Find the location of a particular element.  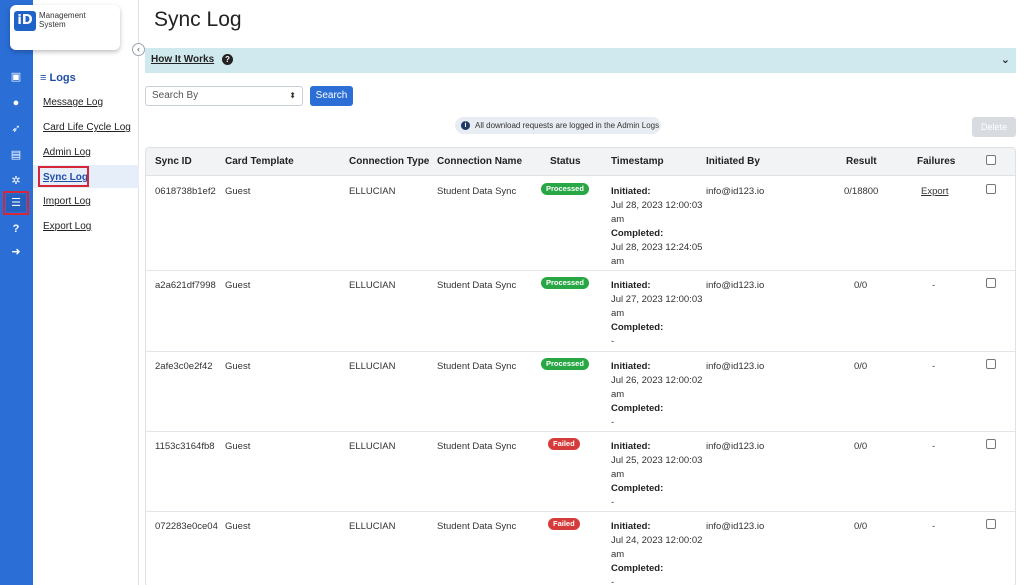

header-failures: Failures is located at coordinates (936, 161).